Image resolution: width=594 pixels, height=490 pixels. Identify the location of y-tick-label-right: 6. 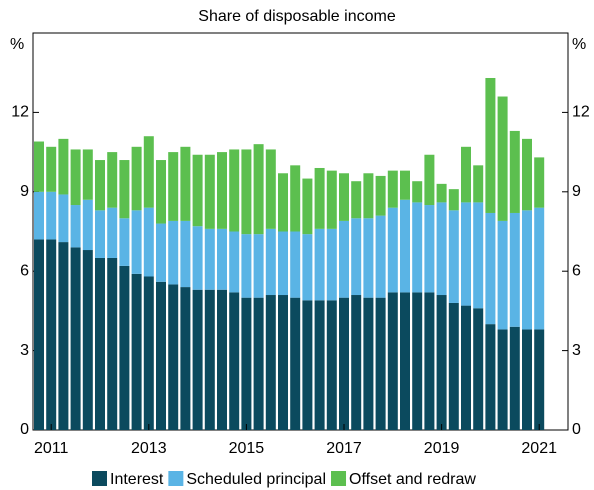
(576, 270).